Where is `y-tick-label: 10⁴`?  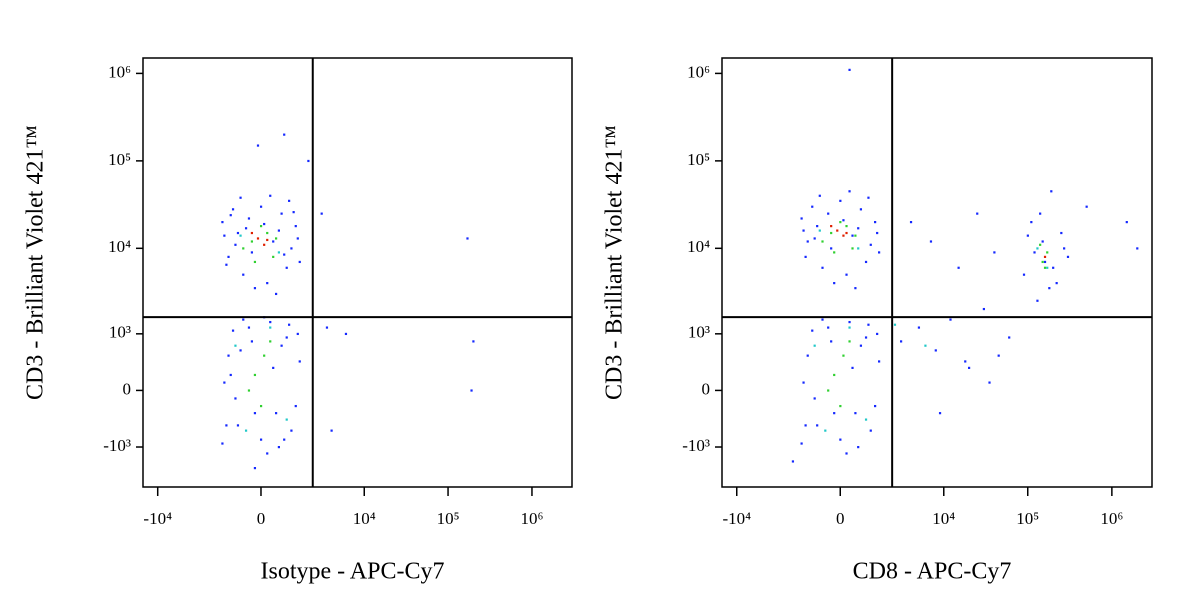 y-tick-label: 10⁴ is located at coordinates (119, 246).